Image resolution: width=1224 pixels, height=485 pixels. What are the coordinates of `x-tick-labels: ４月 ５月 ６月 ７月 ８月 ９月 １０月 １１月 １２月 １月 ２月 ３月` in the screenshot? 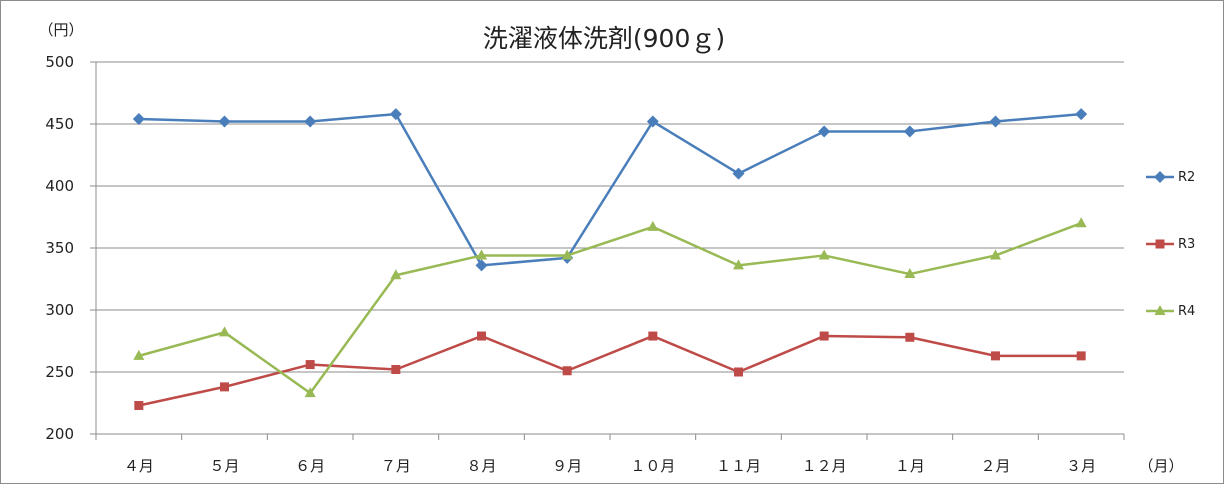 It's located at (610, 466).